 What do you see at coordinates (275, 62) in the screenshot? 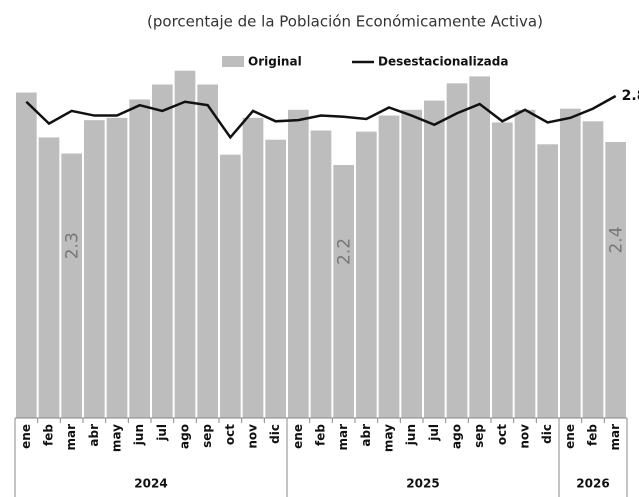
I see `legend-label: Original` at bounding box center [275, 62].